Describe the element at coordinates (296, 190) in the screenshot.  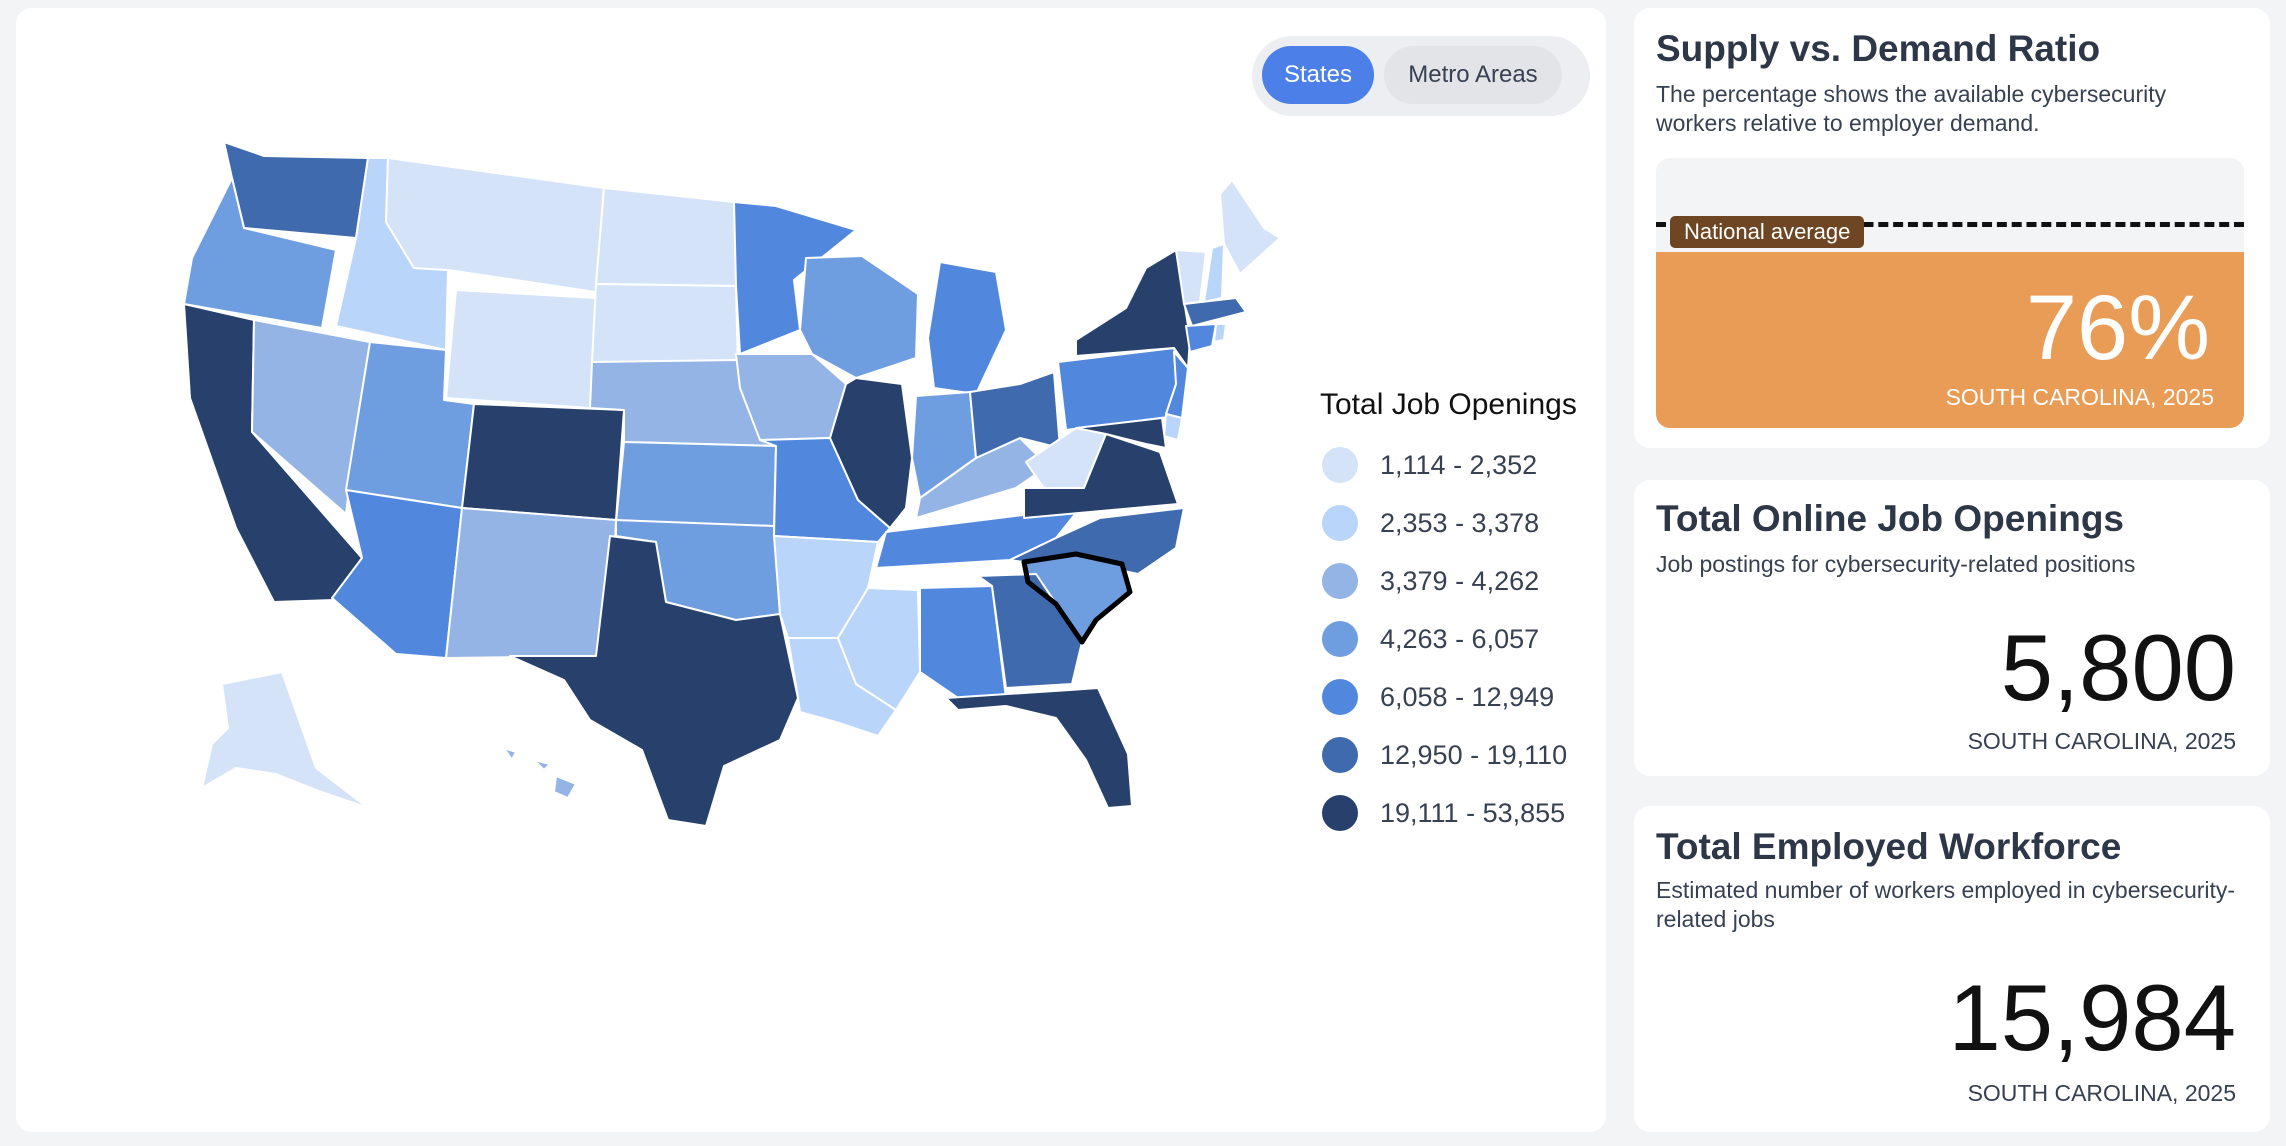
I see `state-wa` at that location.